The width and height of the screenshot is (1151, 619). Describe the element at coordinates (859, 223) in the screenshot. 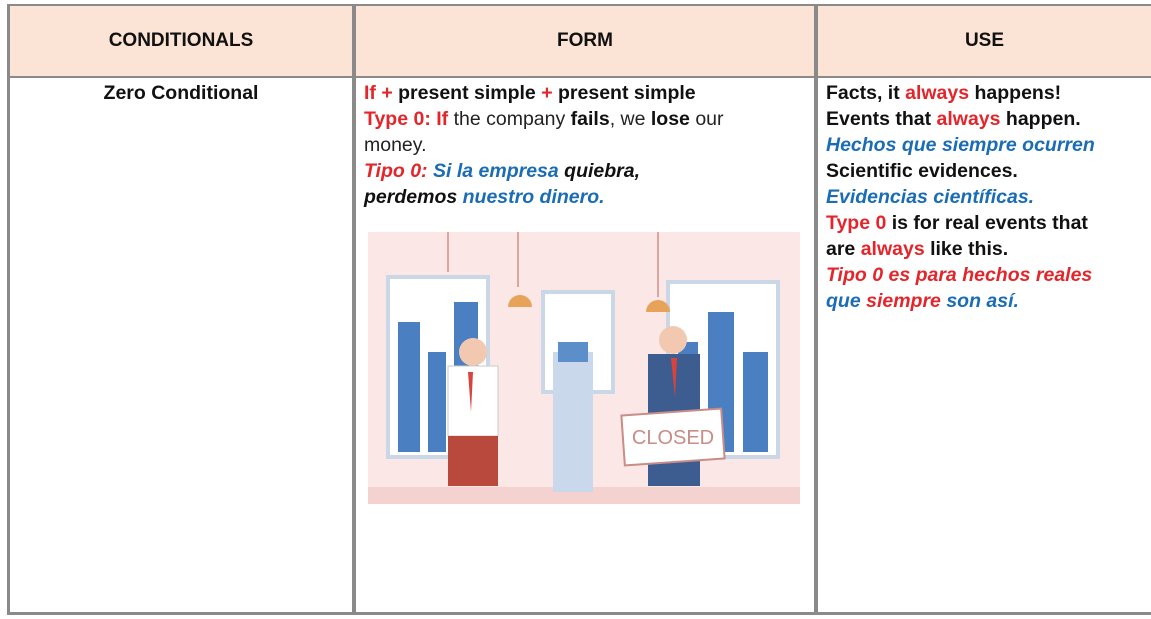

I see `text-run: Type 0` at that location.